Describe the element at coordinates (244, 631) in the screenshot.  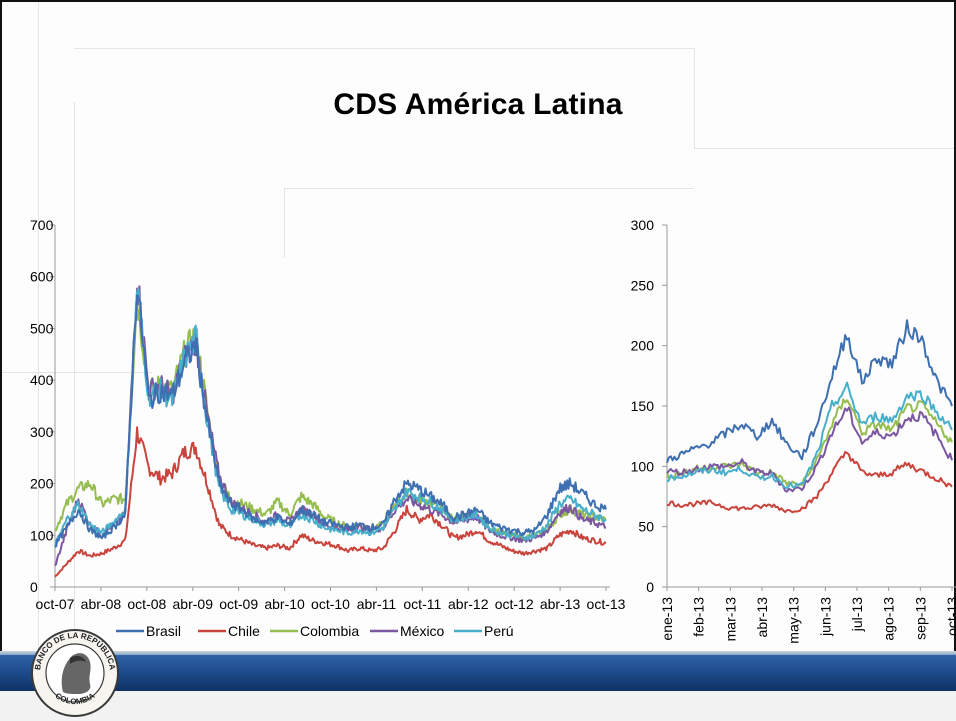
I see `legend-label-chile: Chile` at that location.